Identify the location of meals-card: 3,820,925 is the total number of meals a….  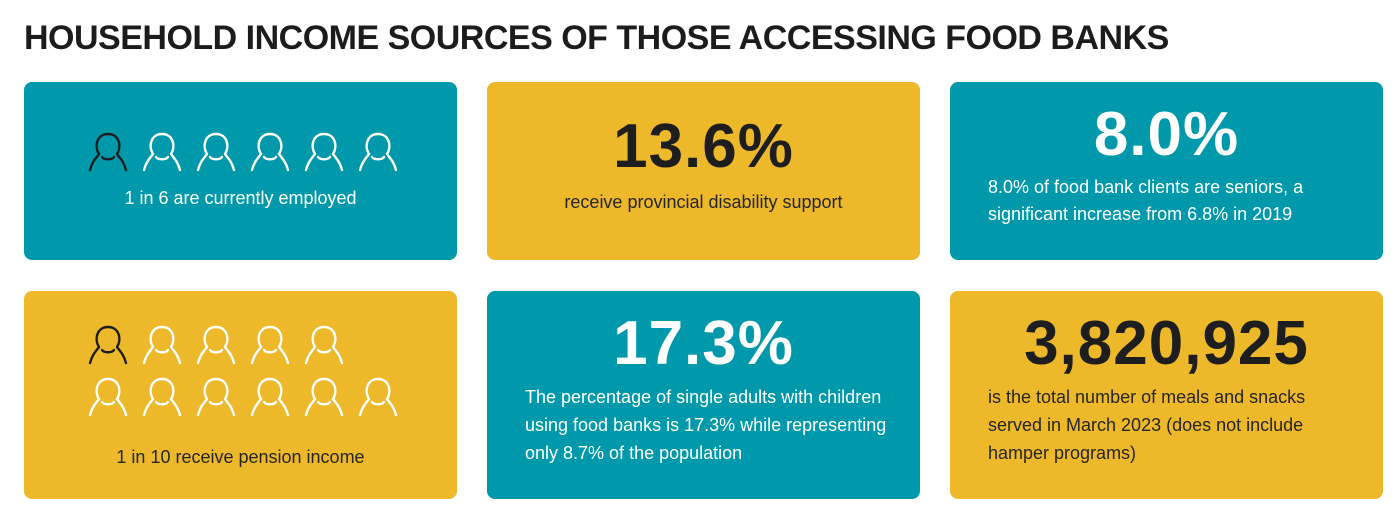
(1166, 395).